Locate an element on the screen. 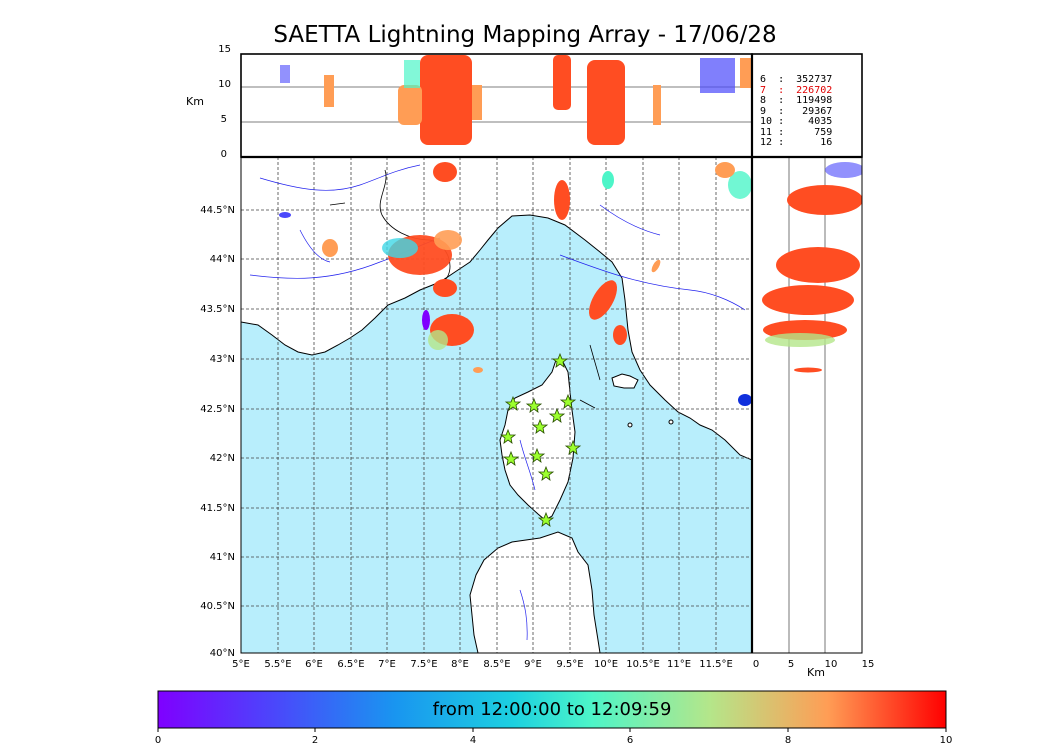 The height and width of the screenshot is (750, 1050). lon-label: 7°E is located at coordinates (387, 664).